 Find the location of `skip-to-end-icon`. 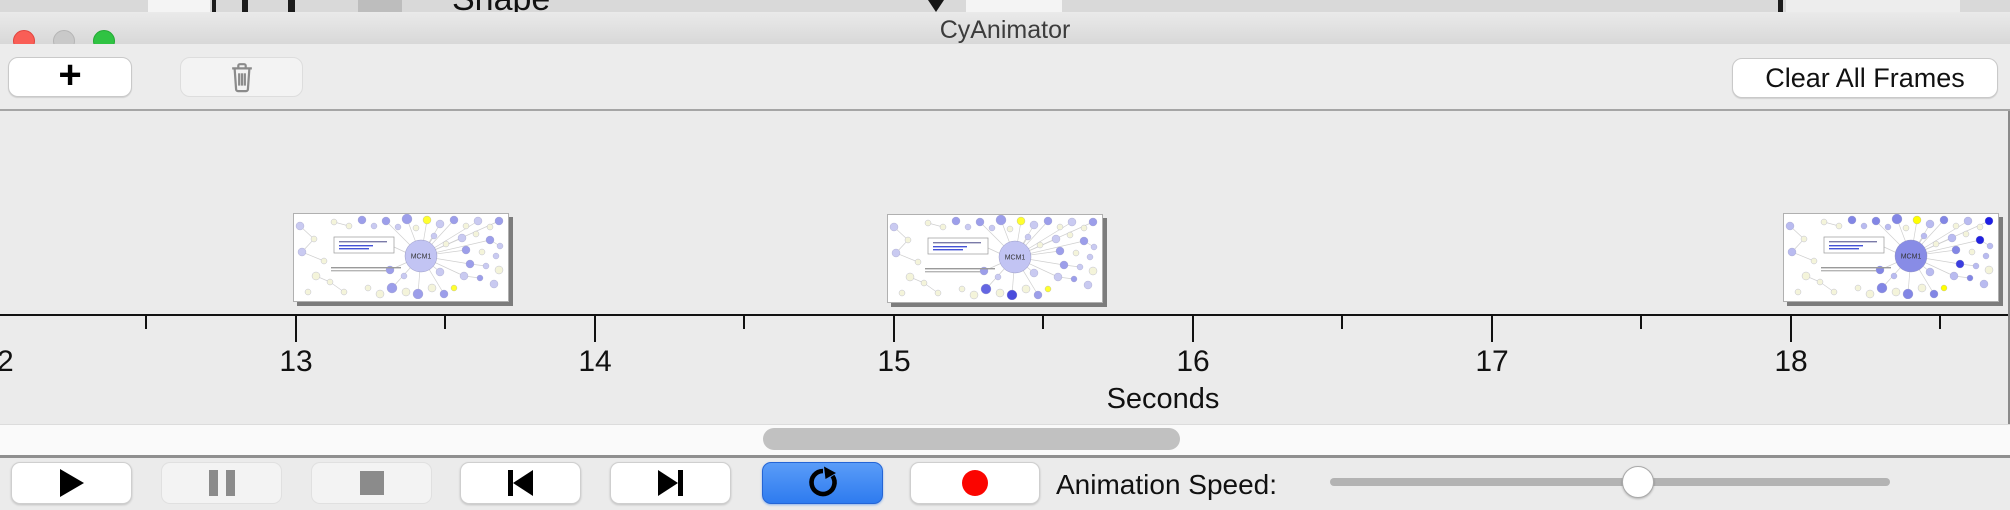

skip-to-end-icon is located at coordinates (670, 483).